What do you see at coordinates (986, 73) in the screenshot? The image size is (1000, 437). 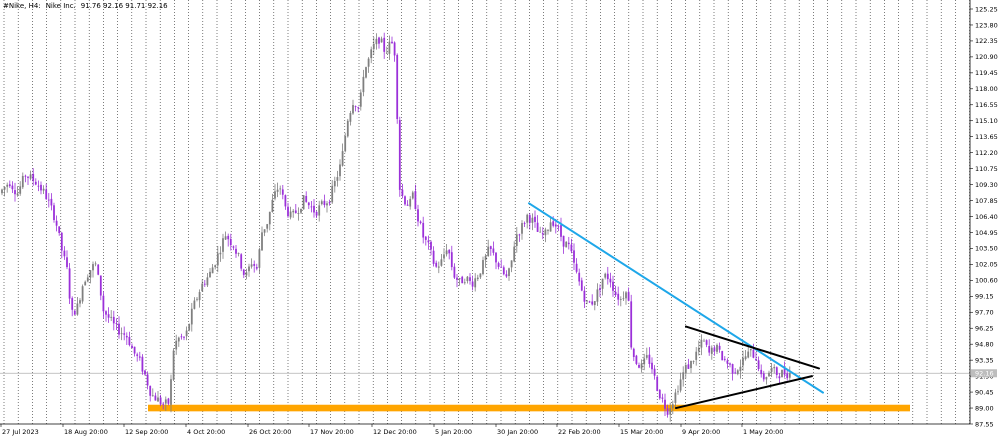 I see `y-tick-label: 119.45` at bounding box center [986, 73].